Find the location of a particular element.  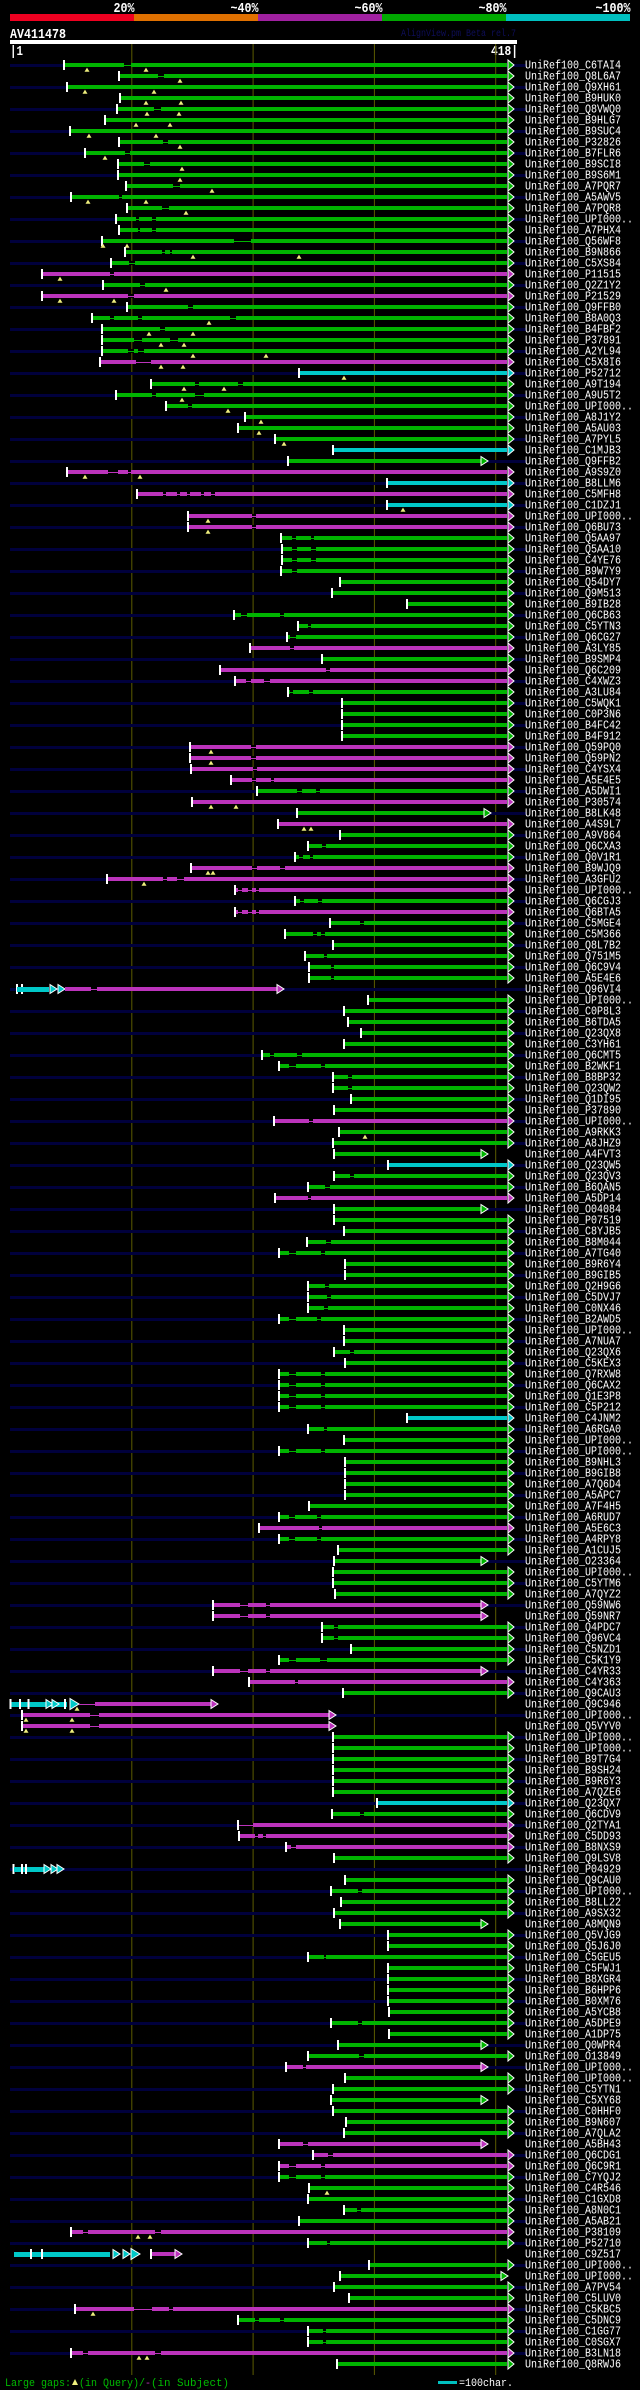

svg-text: UniRef100_A5AB21 is located at coordinates (573, 2221).